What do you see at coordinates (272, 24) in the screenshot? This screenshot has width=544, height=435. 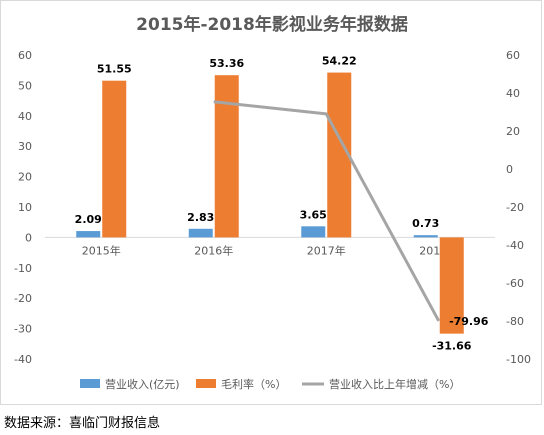 I see `chart-title: 2015年-2018年影视业务年报数据` at bounding box center [272, 24].